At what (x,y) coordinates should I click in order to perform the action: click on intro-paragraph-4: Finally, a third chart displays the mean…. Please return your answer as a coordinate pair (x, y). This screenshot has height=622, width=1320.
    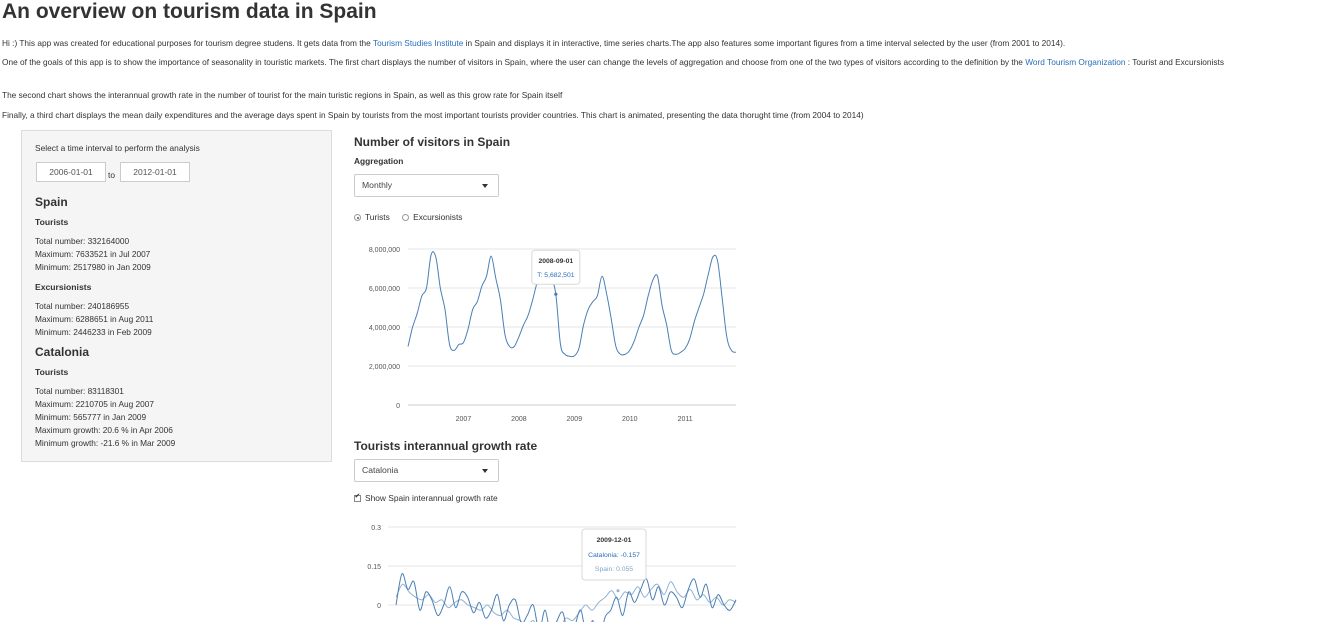
    Looking at the image, I should click on (433, 115).